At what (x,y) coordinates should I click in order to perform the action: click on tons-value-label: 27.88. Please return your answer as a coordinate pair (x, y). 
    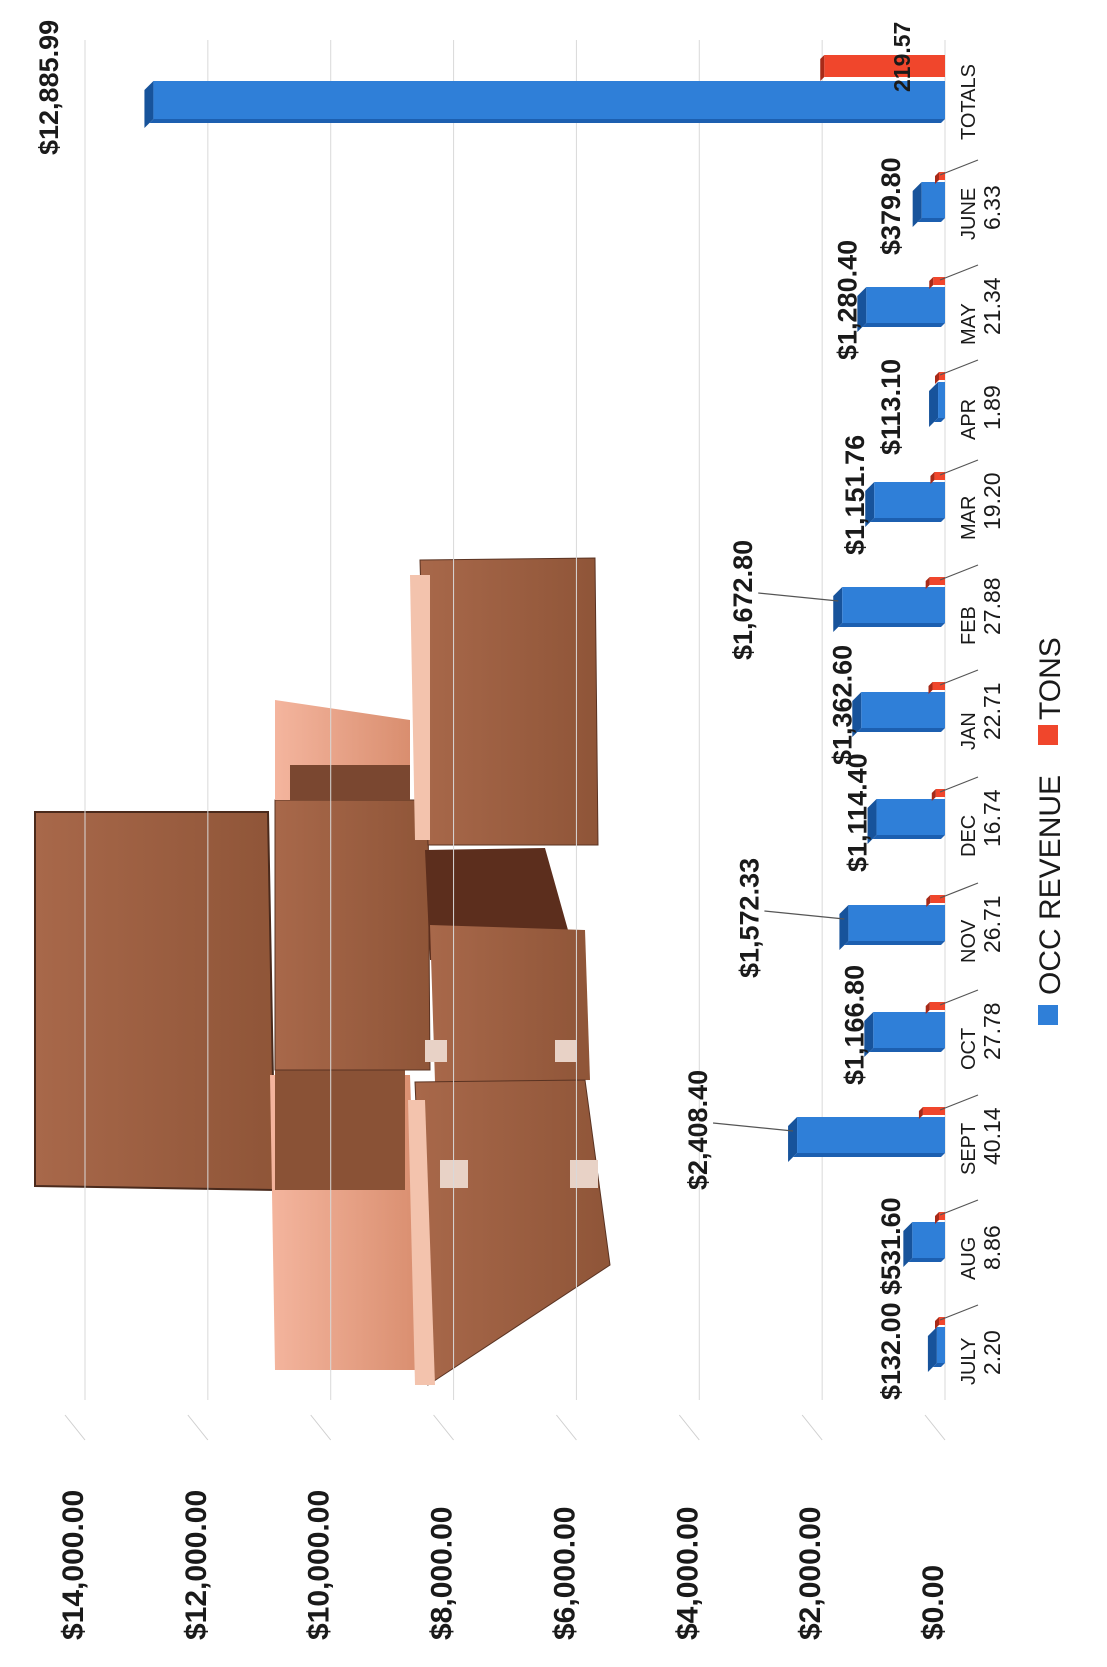
    Looking at the image, I should click on (992, 606).